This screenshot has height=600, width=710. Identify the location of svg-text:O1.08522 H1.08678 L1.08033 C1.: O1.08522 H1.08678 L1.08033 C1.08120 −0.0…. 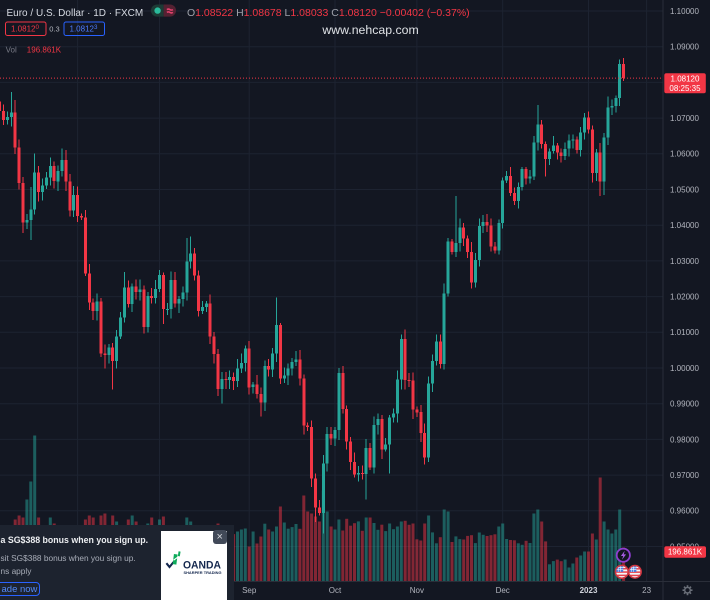
(328, 13).